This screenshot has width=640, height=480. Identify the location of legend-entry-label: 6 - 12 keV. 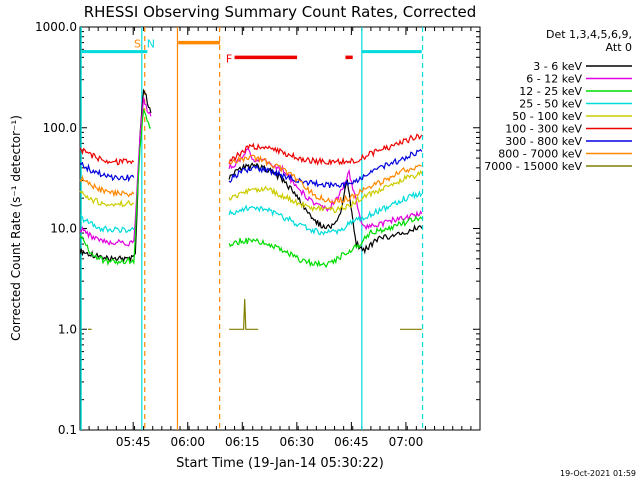
(554, 79).